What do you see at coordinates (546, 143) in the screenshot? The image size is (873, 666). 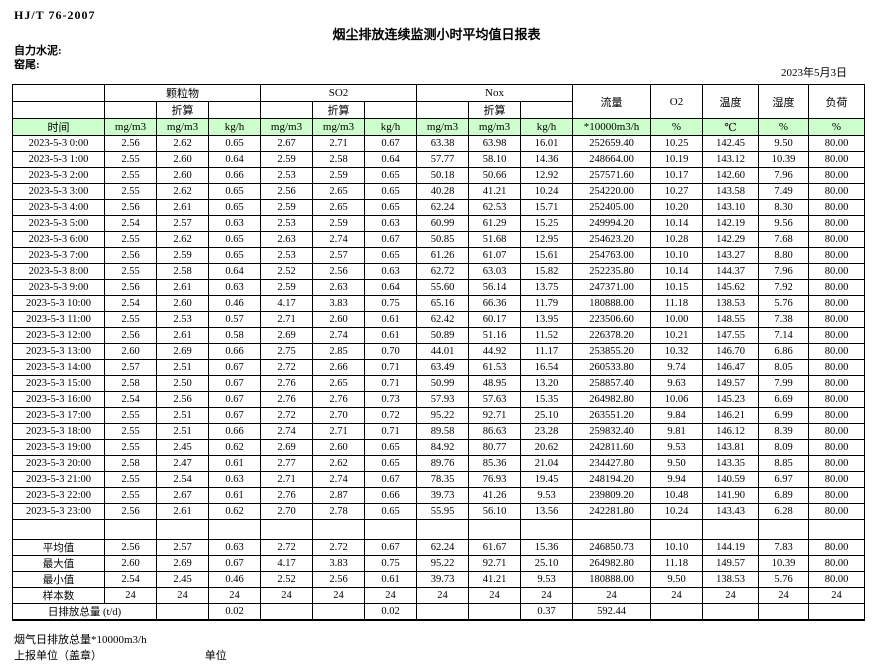 I see `value-cell: 16.01` at bounding box center [546, 143].